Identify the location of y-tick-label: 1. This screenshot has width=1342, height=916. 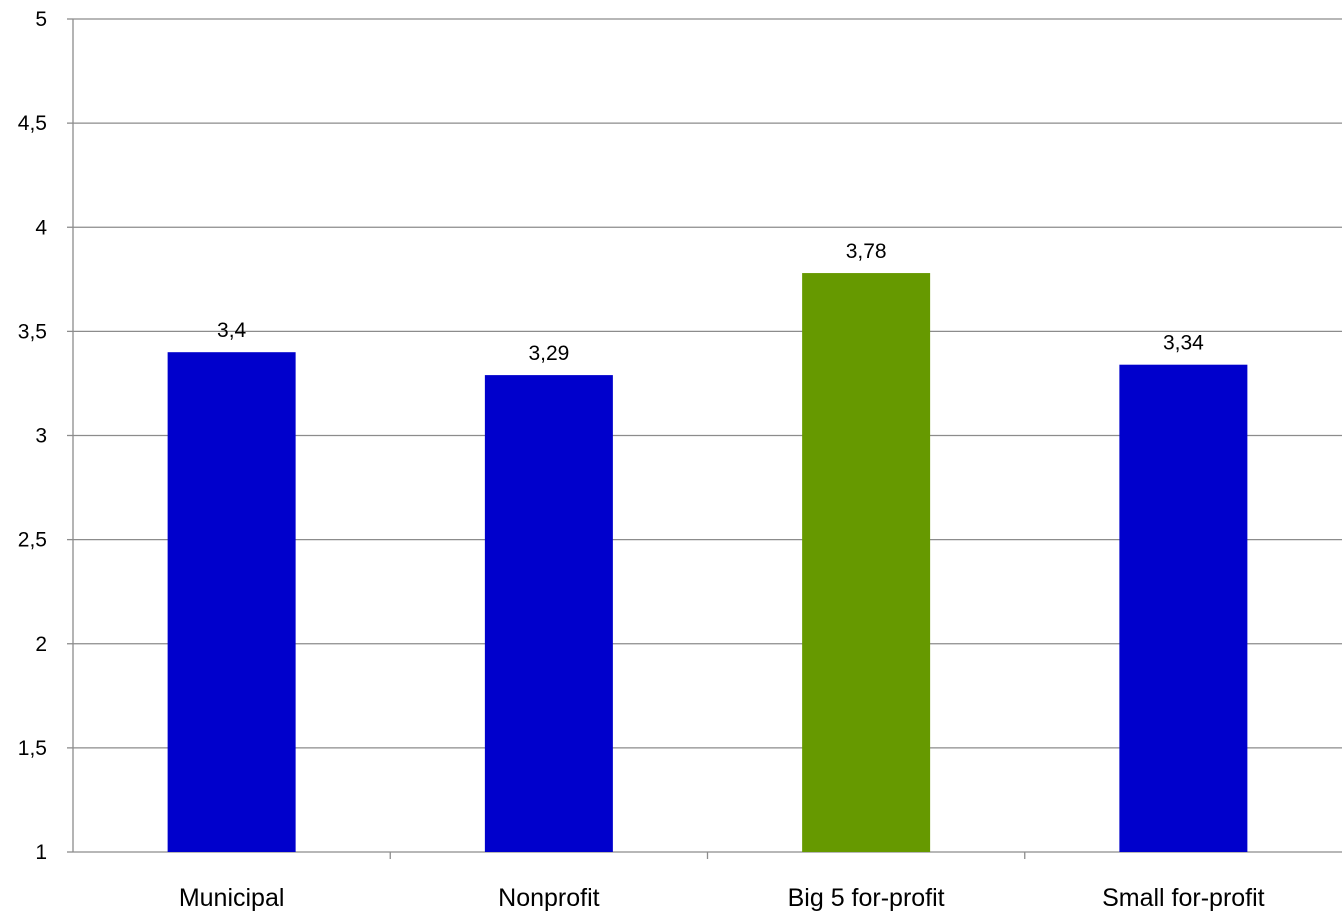
(41, 852).